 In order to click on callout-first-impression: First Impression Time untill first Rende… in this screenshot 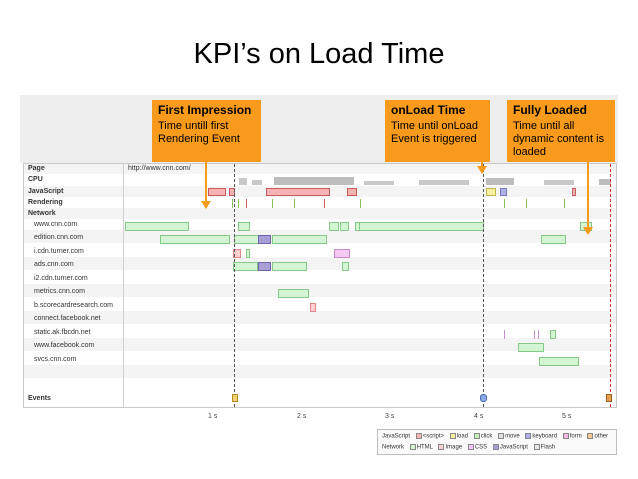, I will do `click(206, 131)`.